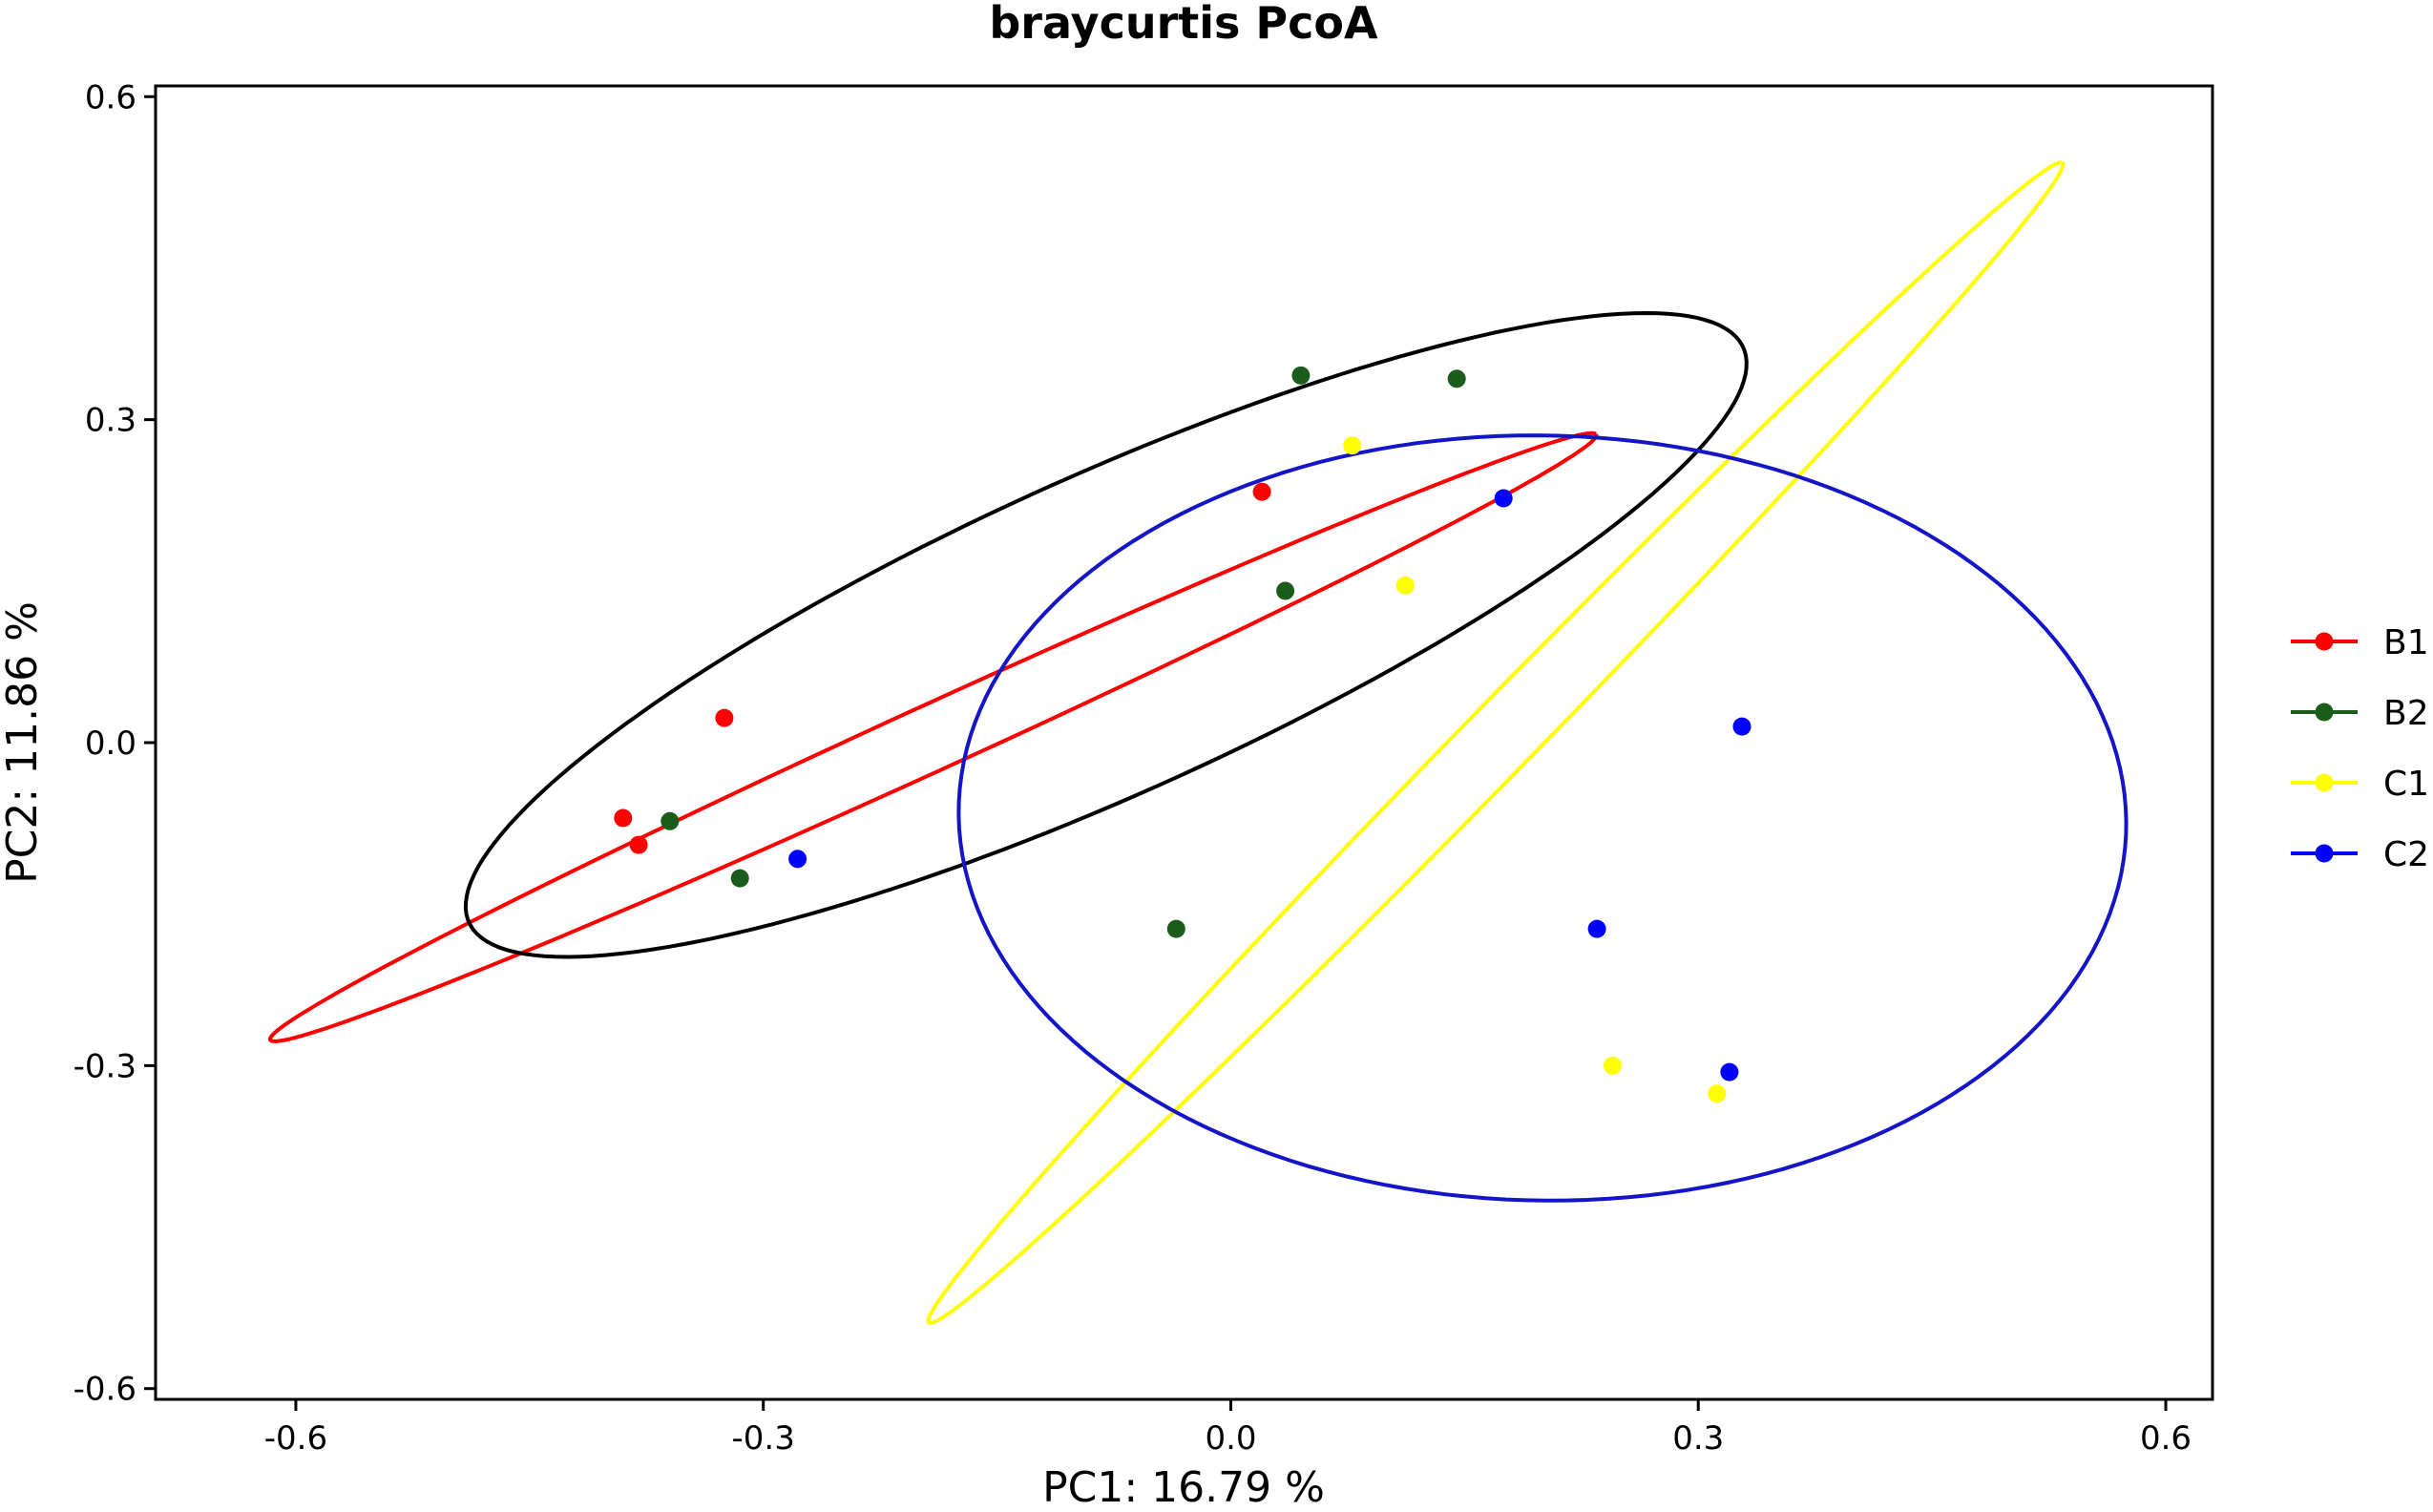  What do you see at coordinates (104, 1390) in the screenshot?
I see `y-tick-label: -0.6` at bounding box center [104, 1390].